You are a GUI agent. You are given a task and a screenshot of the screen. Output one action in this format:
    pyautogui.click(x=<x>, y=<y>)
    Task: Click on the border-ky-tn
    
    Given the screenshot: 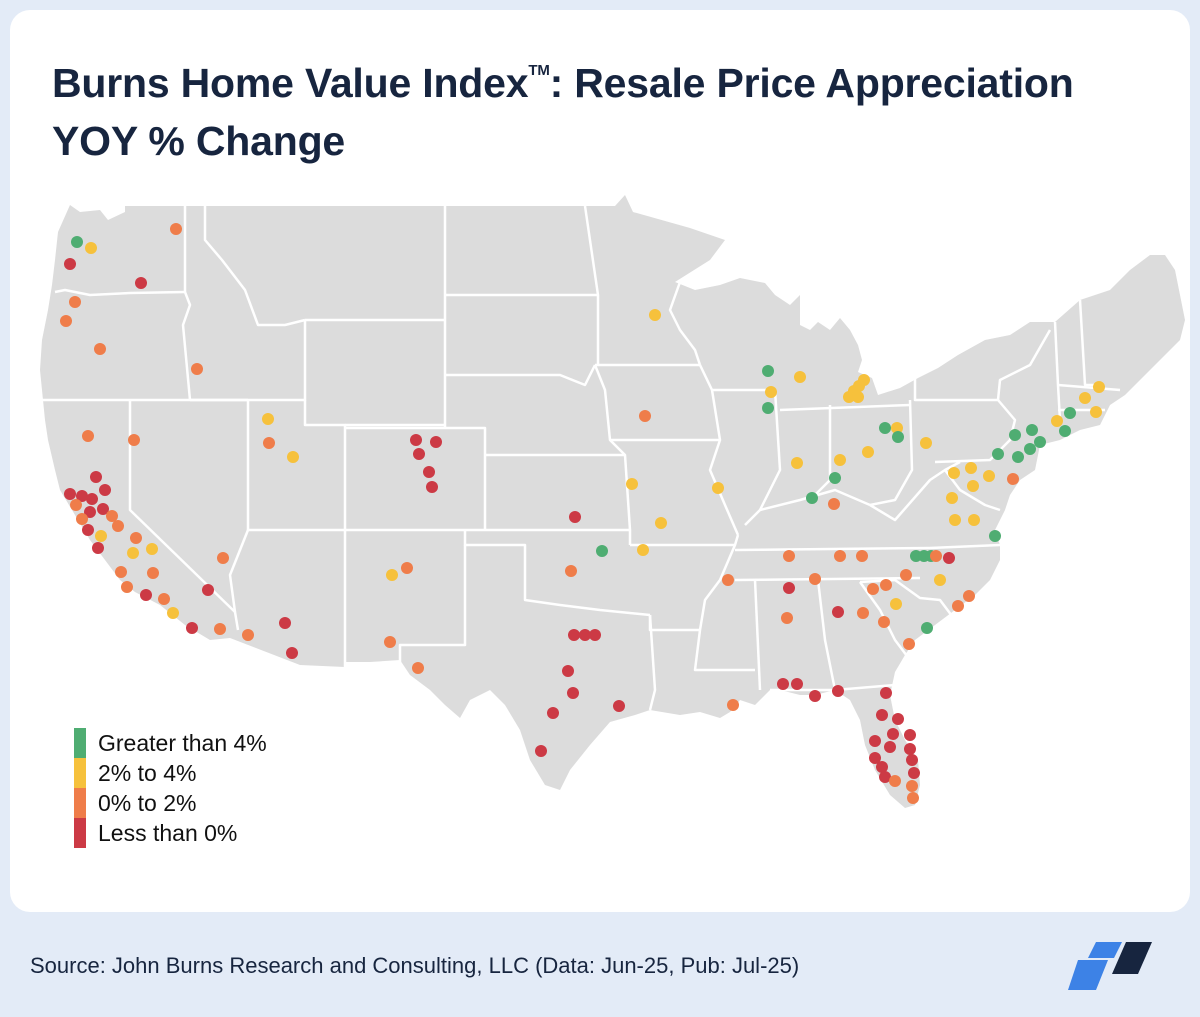 What is the action you would take?
    pyautogui.click(x=832, y=549)
    